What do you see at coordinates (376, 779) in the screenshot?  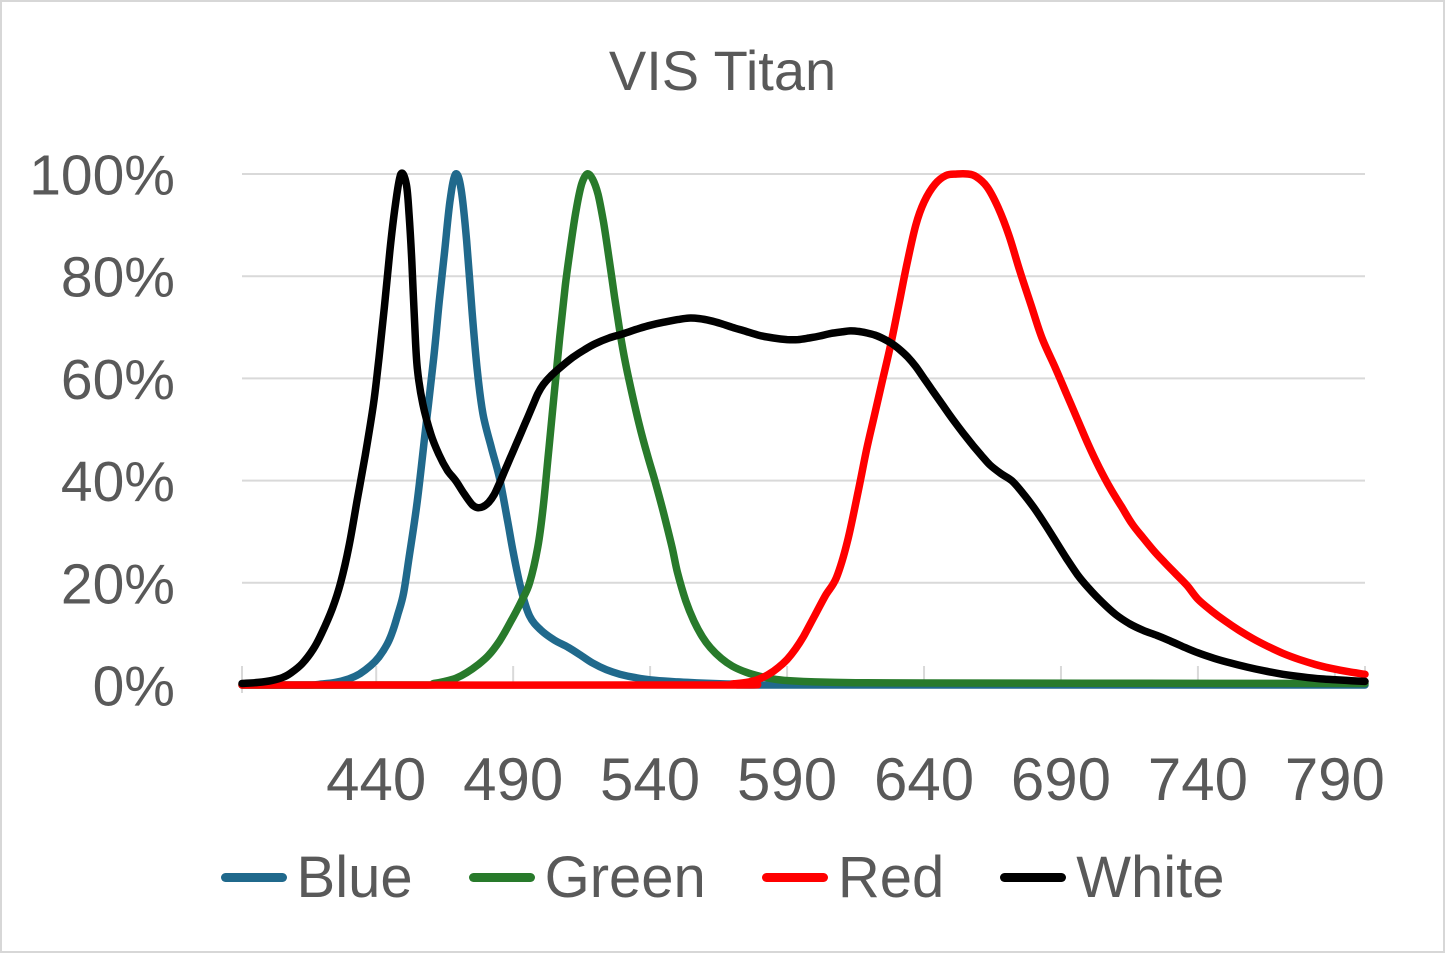 I see `x-axis-label-440: 440` at bounding box center [376, 779].